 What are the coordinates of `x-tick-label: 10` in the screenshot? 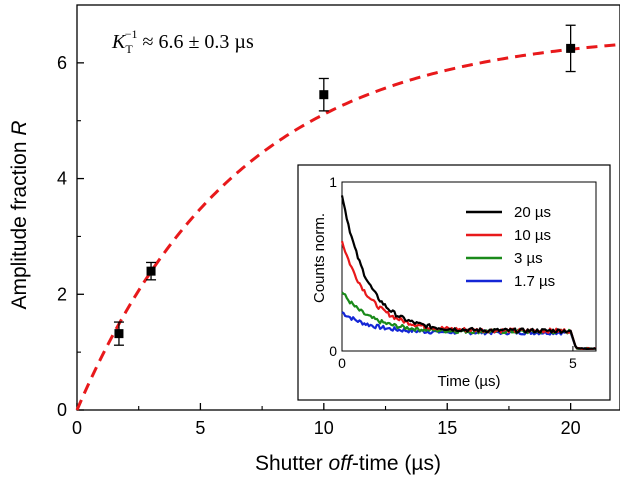 It's located at (324, 428).